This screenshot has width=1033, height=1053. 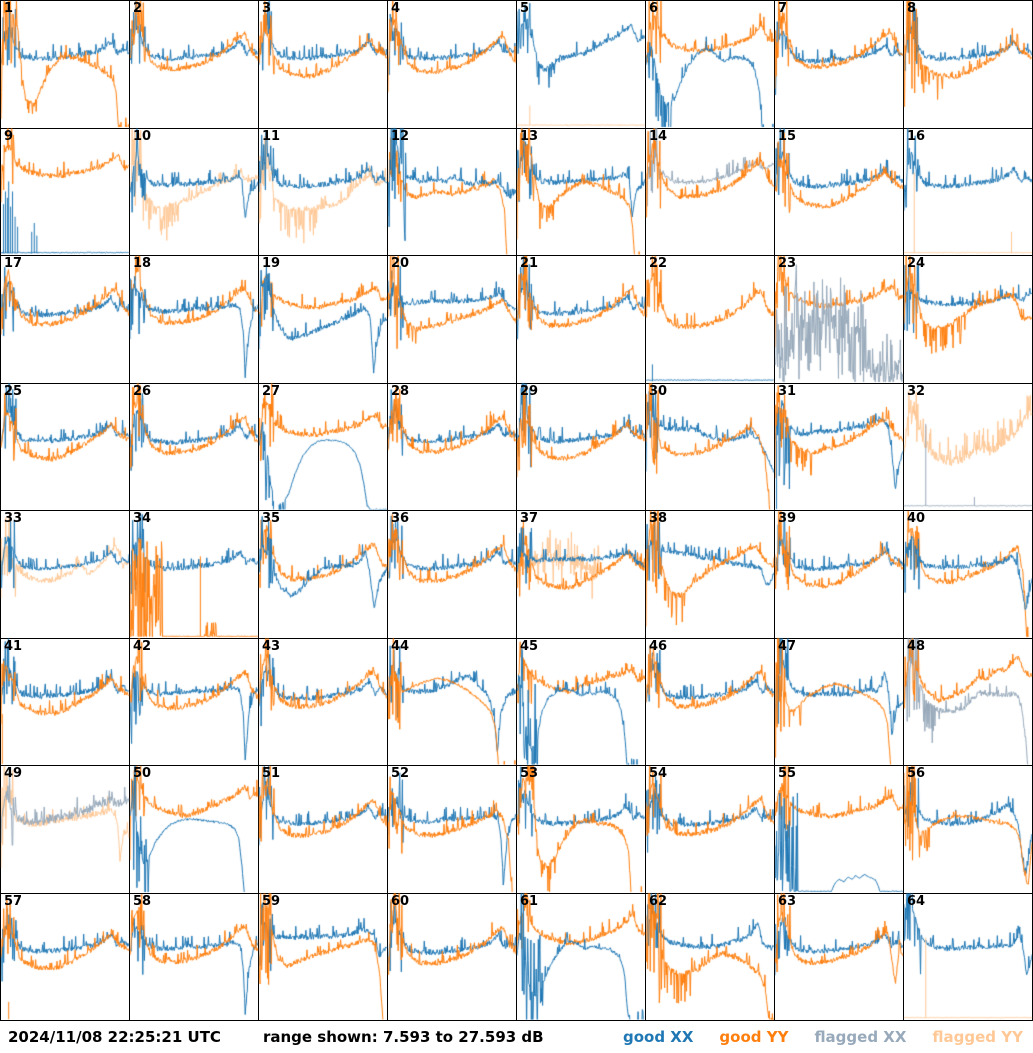 What do you see at coordinates (581, 192) in the screenshot?
I see `spectrum-panel-13: 13` at bounding box center [581, 192].